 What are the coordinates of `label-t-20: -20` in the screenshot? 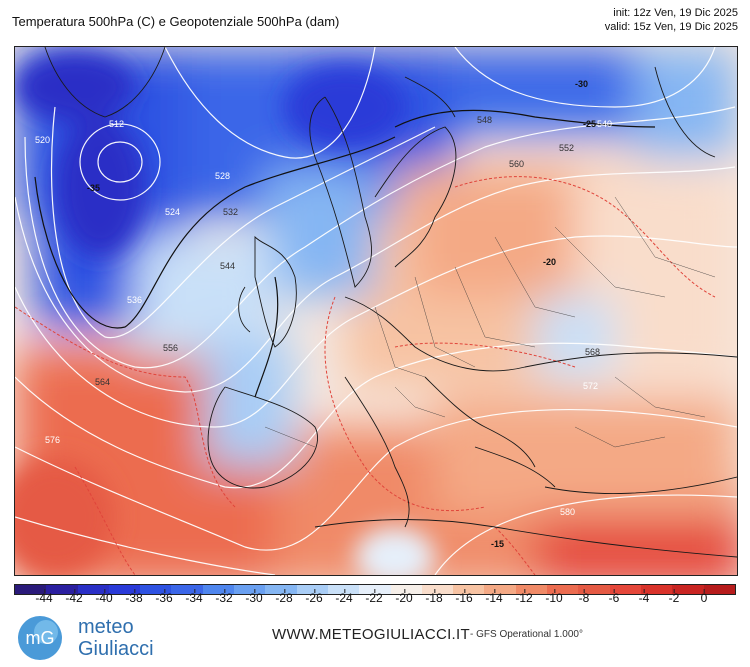 It's located at (549, 262).